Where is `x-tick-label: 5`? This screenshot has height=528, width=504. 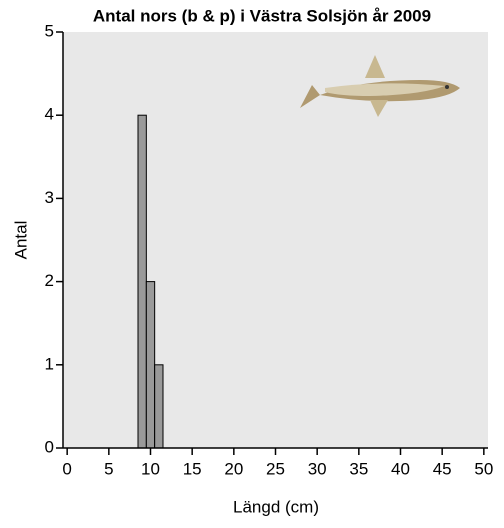
x-tick-label: 5 is located at coordinates (108, 468).